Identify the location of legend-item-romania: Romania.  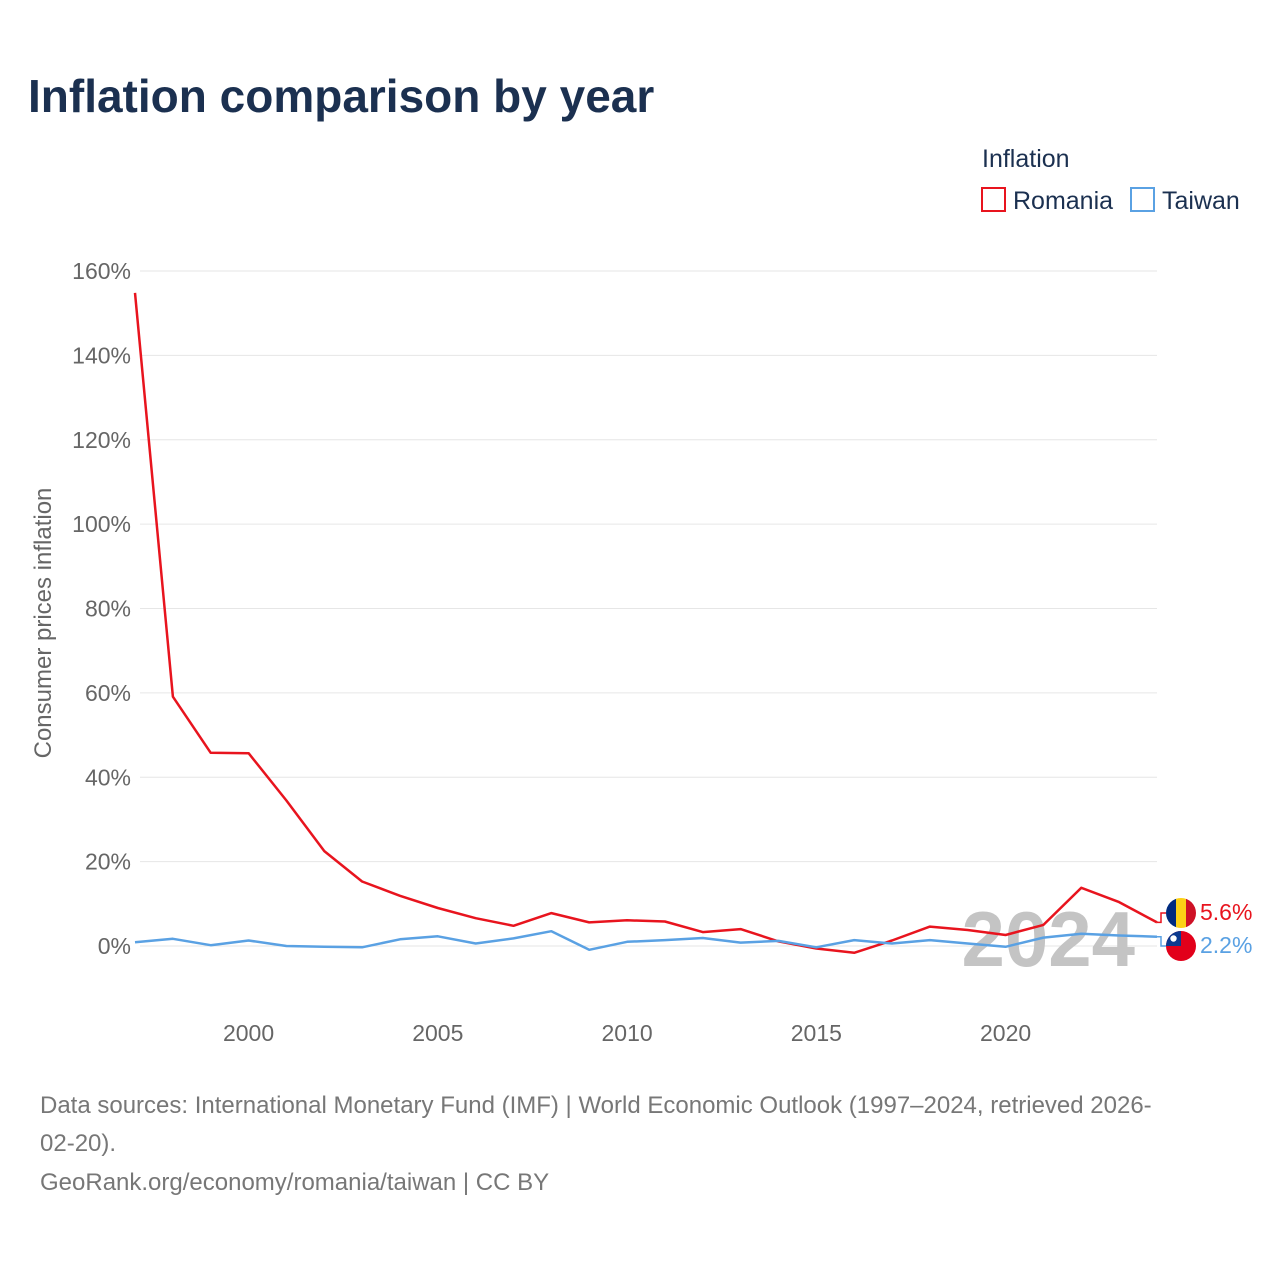
(1047, 201).